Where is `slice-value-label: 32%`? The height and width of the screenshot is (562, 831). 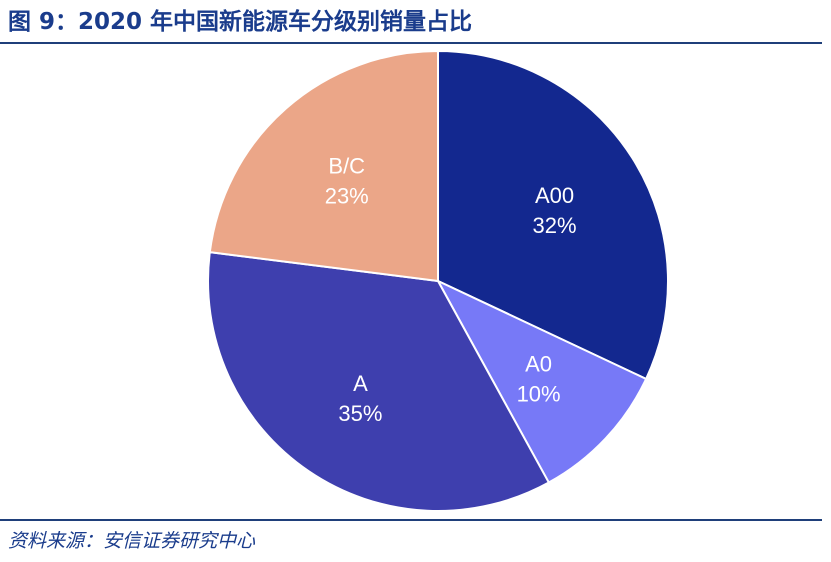
slice-value-label: 32% is located at coordinates (554, 225).